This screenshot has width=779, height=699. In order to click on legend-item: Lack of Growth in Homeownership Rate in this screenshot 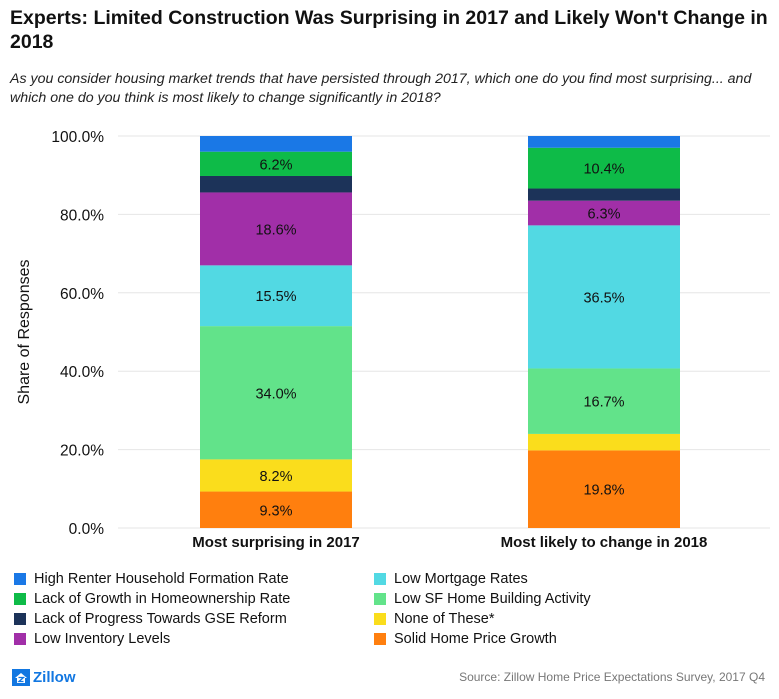, I will do `click(194, 599)`.